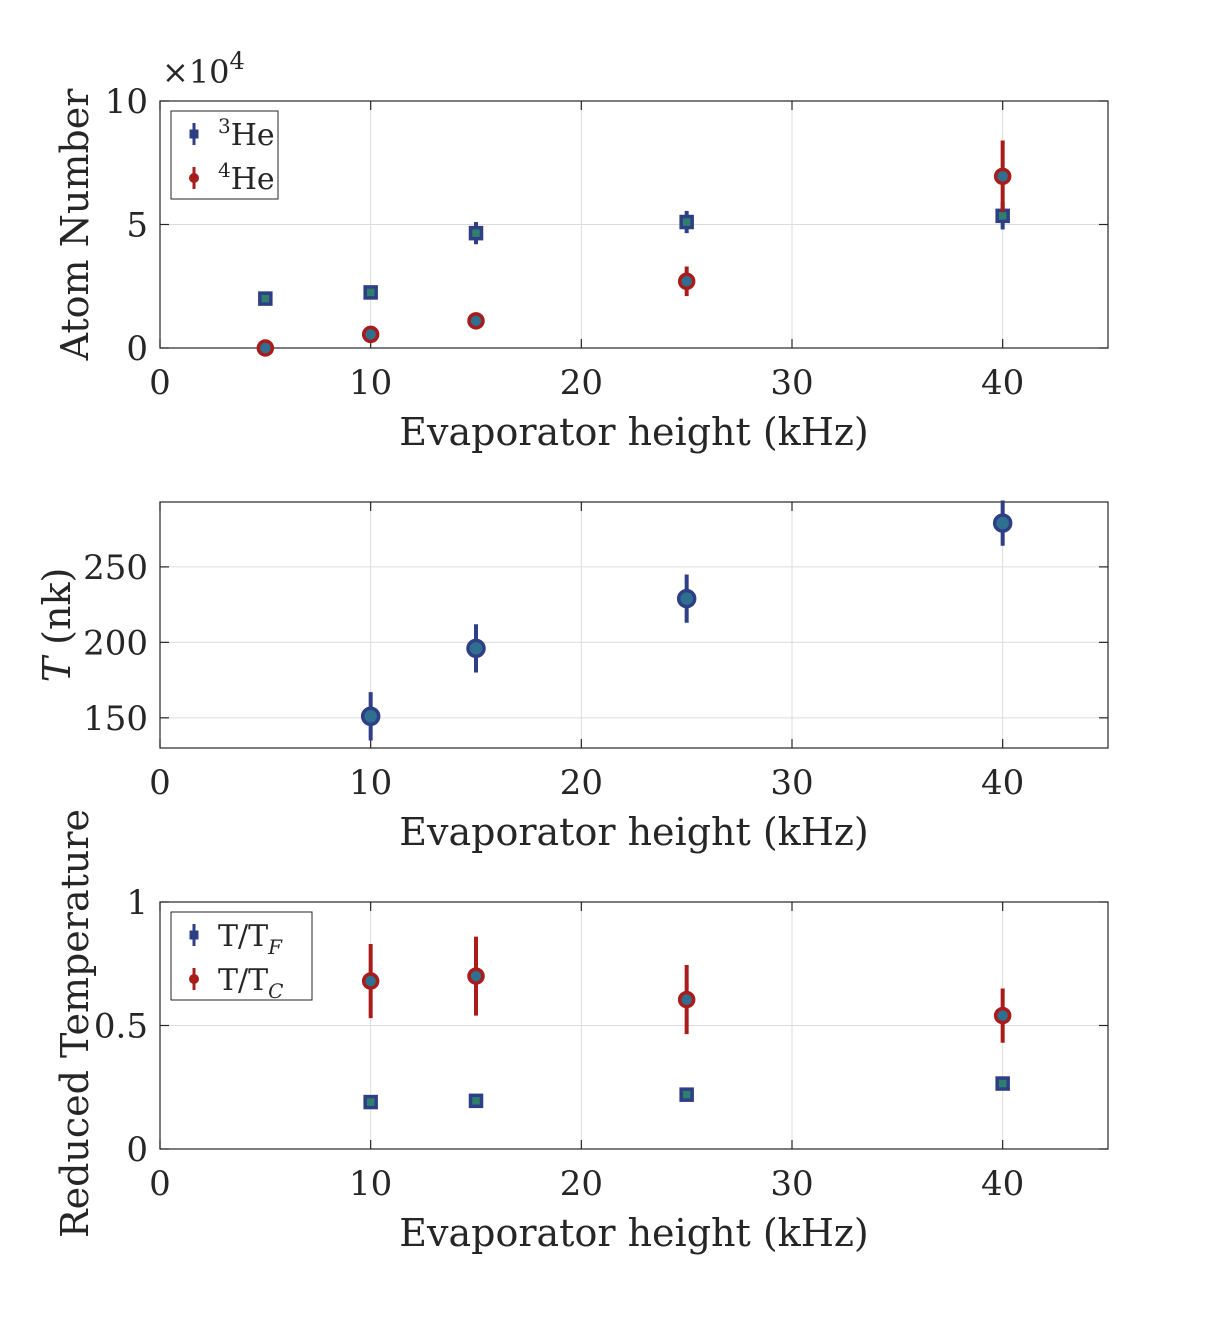 Image resolution: width=1225 pixels, height=1337 pixels. What do you see at coordinates (137, 226) in the screenshot?
I see `y-tick-label: 5` at bounding box center [137, 226].